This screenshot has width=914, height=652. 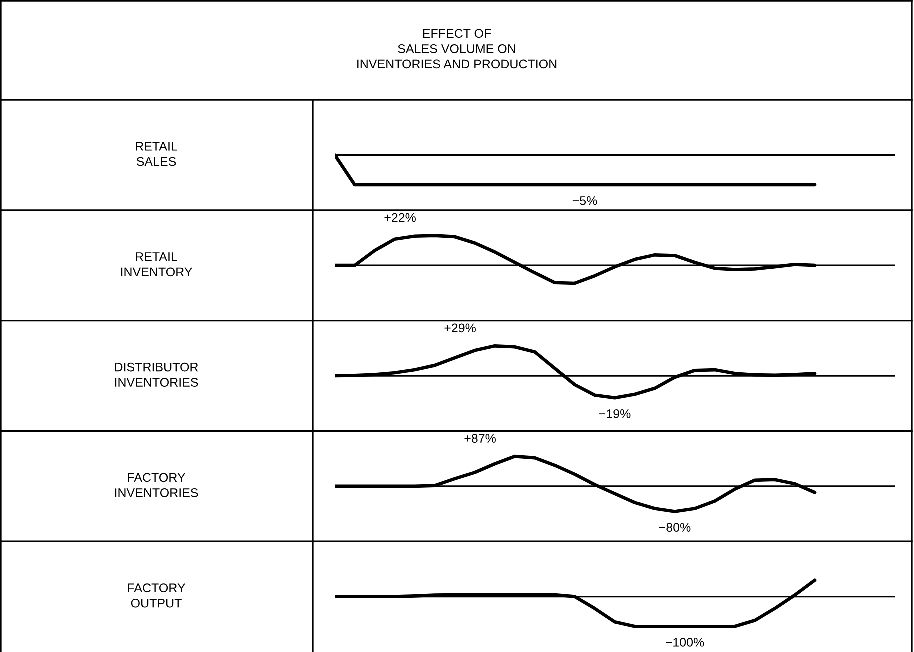 I want to click on chart-title: EFFECT OF SALES VOLUME ON INVENTORIES AND PRODUCTION, so click(x=457, y=49).